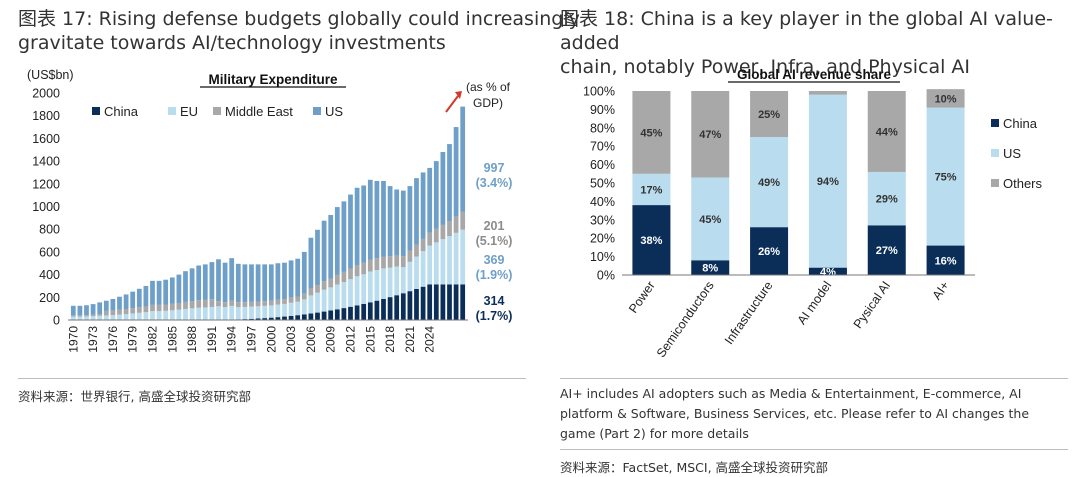  Describe the element at coordinates (749, 313) in the screenshot. I see `x-tick-label: Infrastructure` at that location.